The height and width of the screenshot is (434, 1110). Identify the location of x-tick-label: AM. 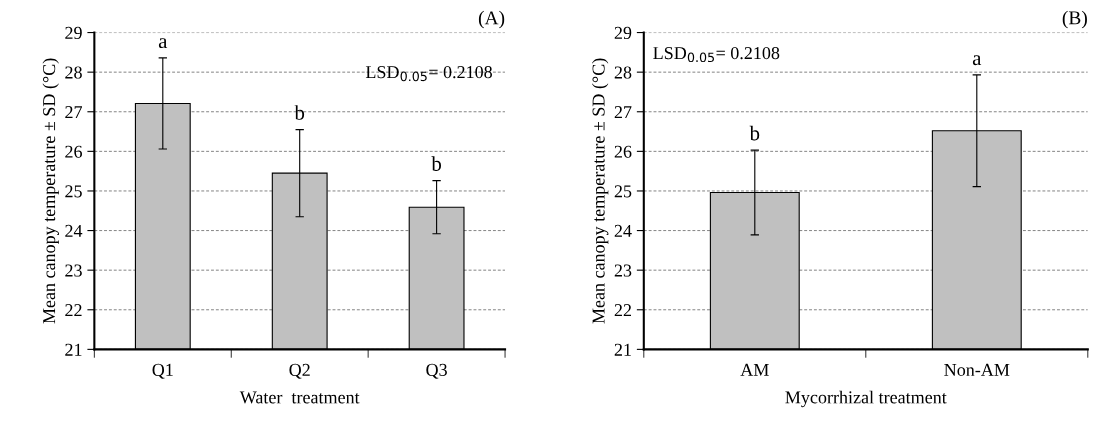
(754, 369).